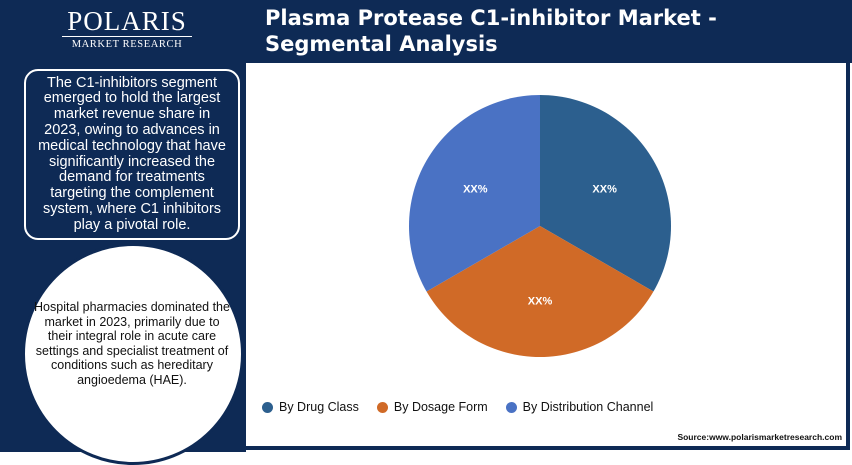  I want to click on pie-data-label-1: XX%, so click(604, 190).